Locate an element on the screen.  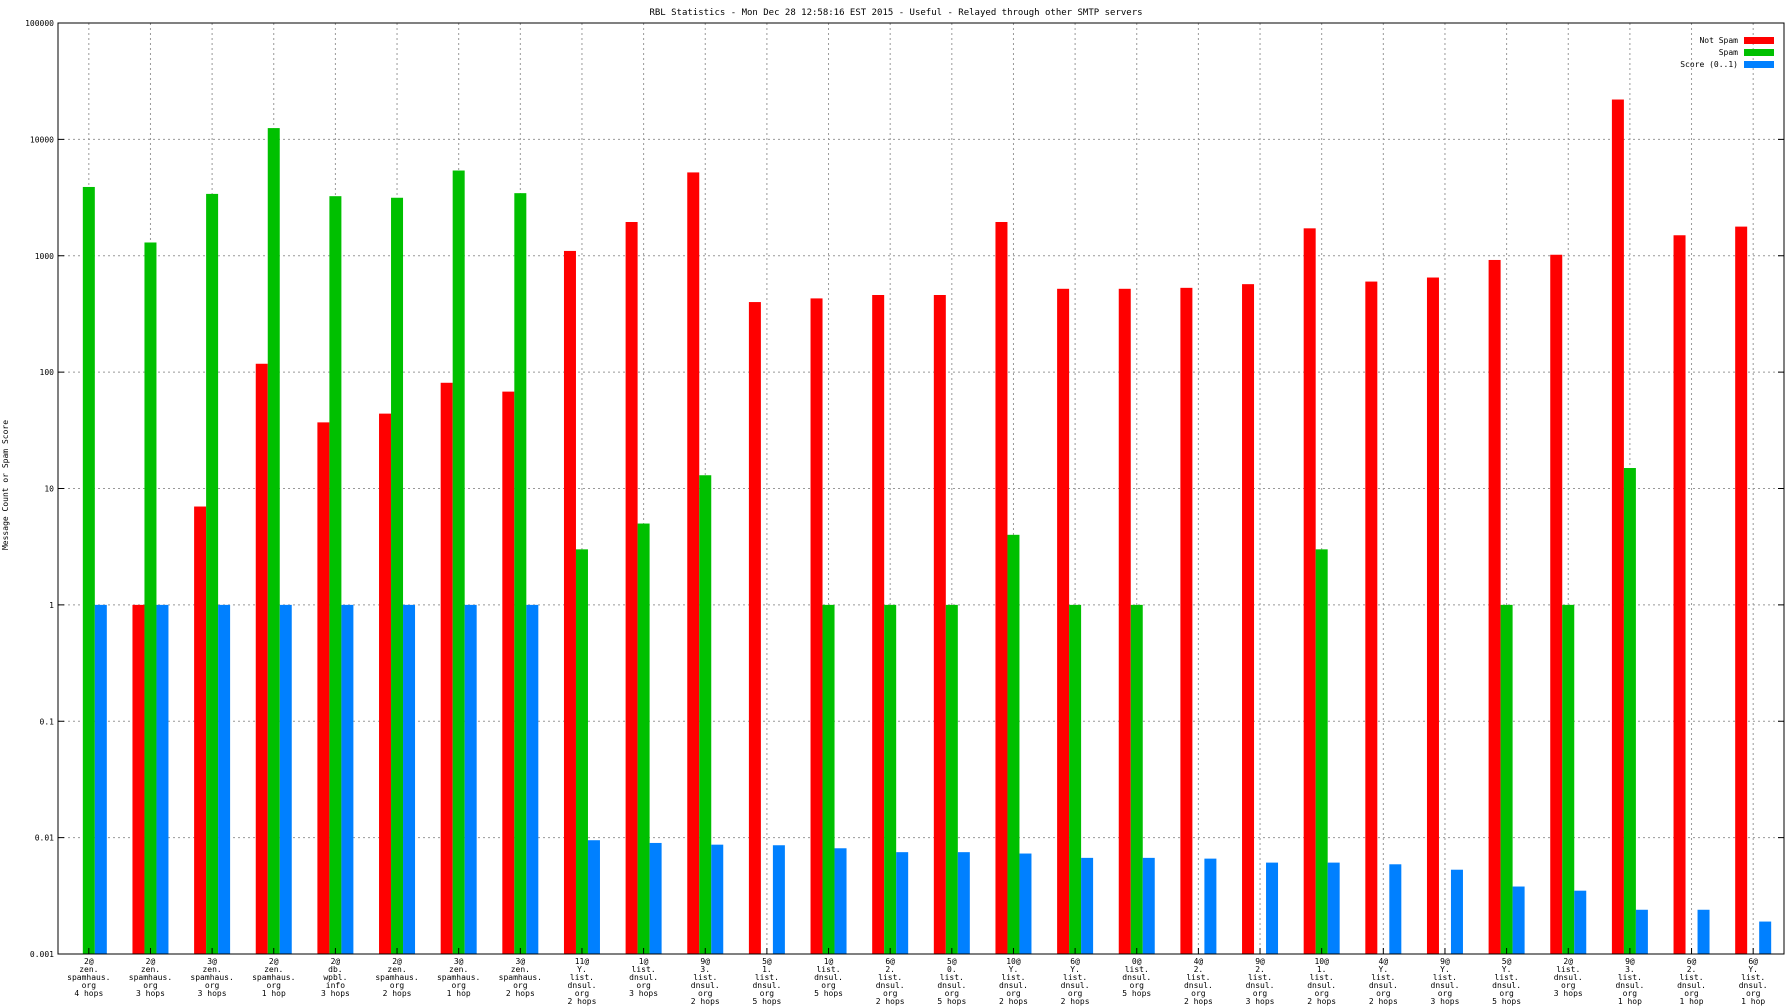
x-category-label: 3@ zen. spamhaus. org 3 hops is located at coordinates (211, 977).